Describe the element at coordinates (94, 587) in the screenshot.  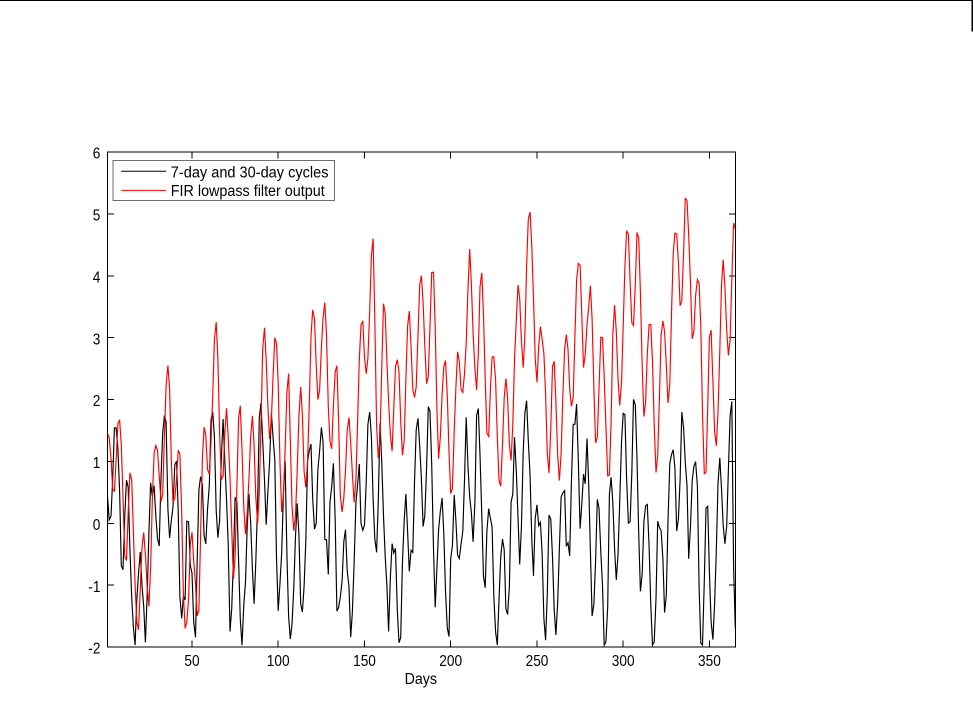
I see `svg-text: -1` at that location.